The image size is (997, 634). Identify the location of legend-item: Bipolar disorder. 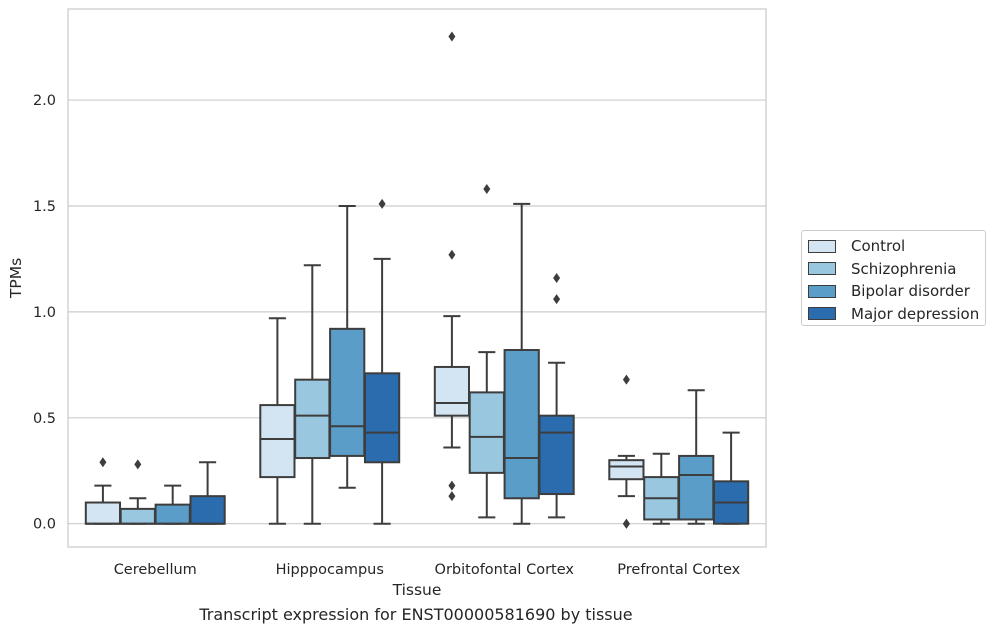
(896, 291).